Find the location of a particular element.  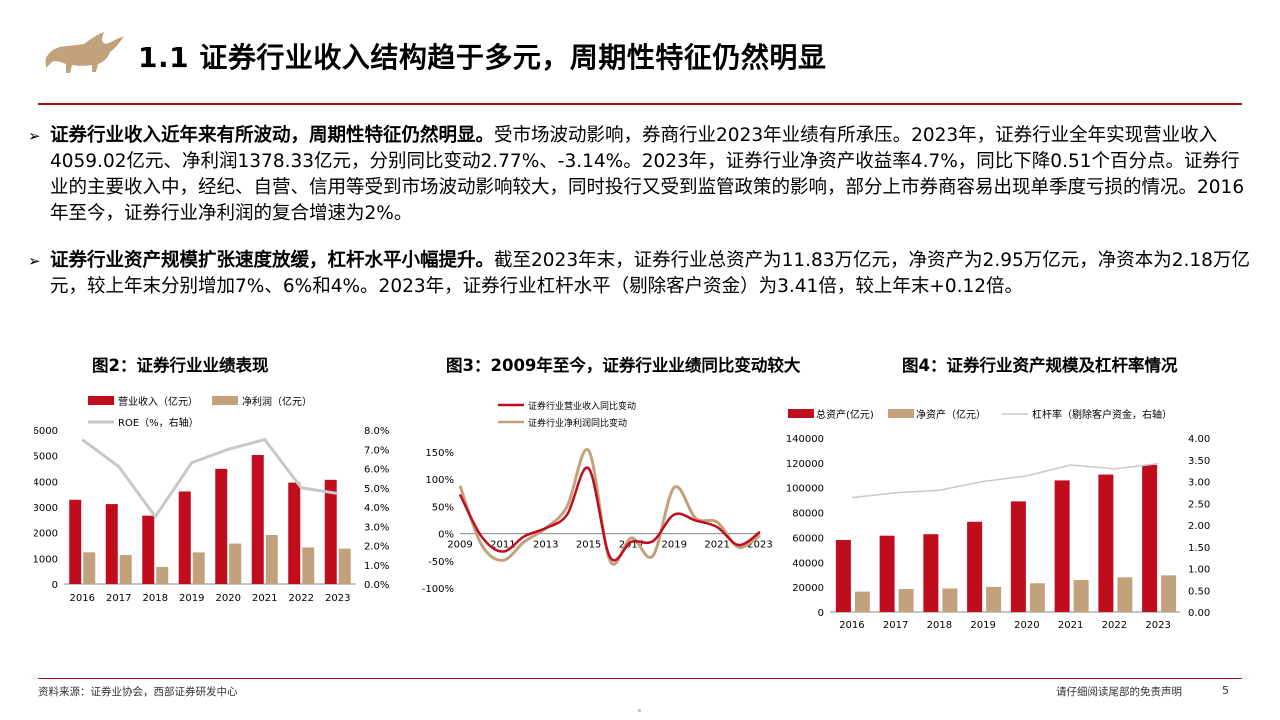

bullet-heading: 证券行业收入近年来有所波动，周期性特征仍然明显。 is located at coordinates (272, 135).